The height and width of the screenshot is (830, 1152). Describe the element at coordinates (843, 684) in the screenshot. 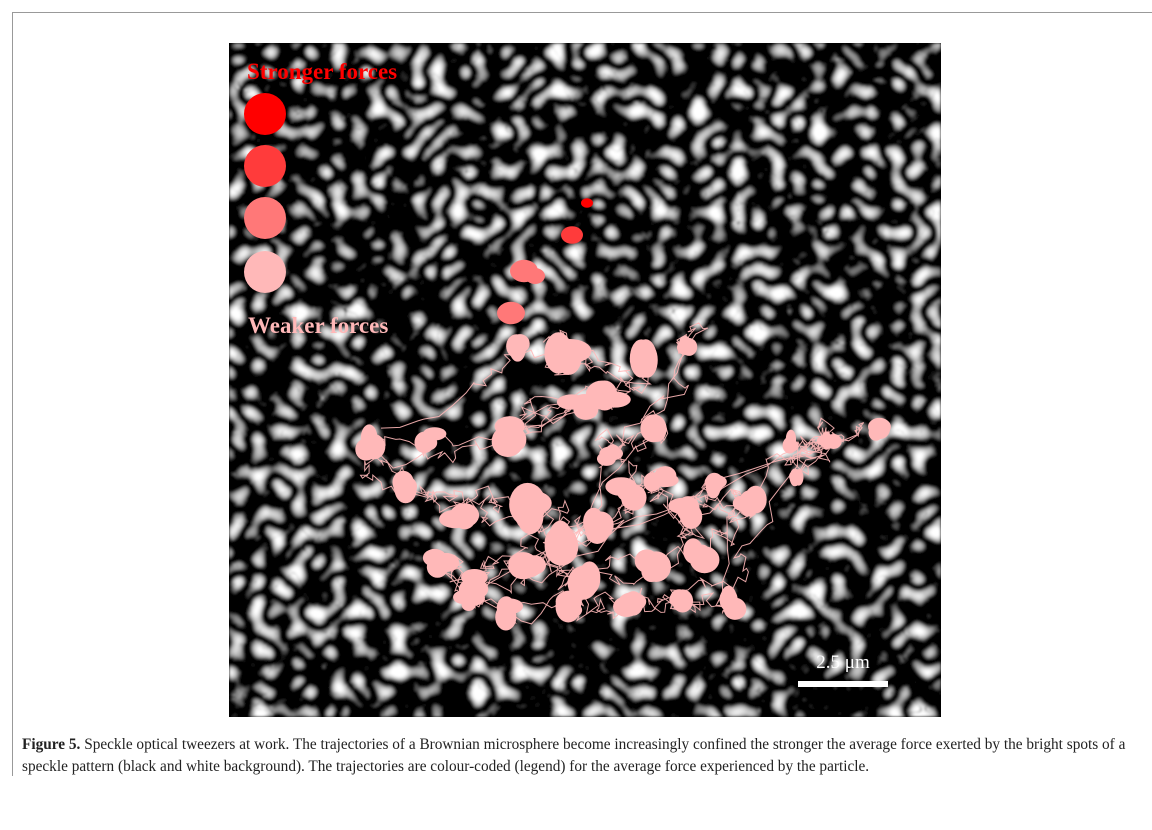

I see `scale-bar` at that location.